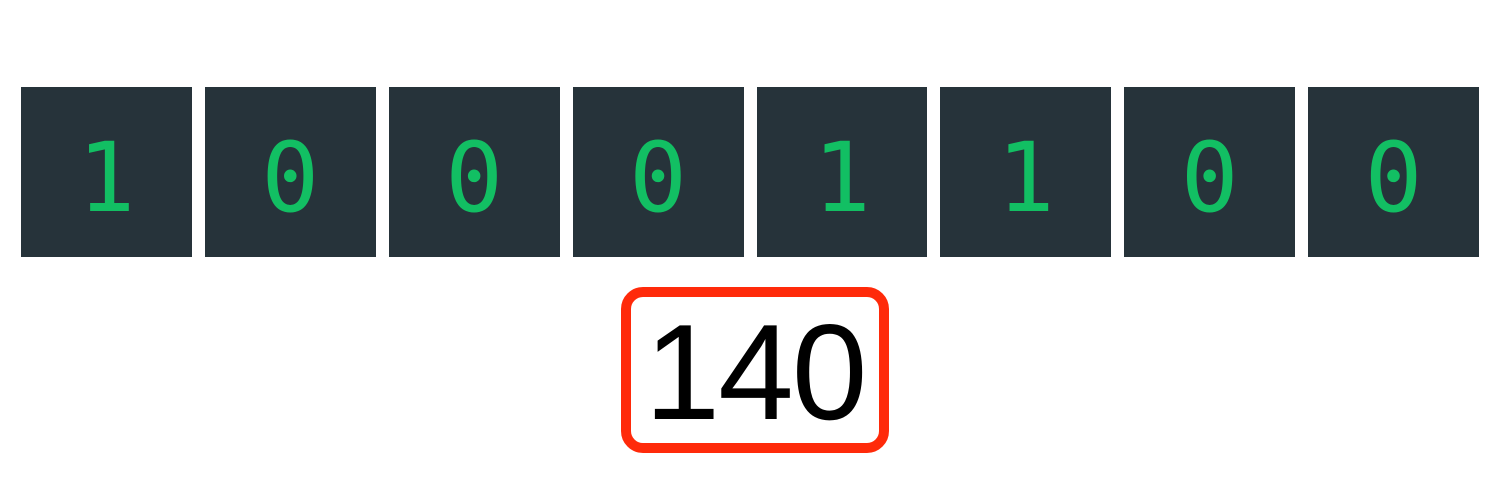 This screenshot has width=1500, height=500. I want to click on bit-cell-3: 0, so click(474, 172).